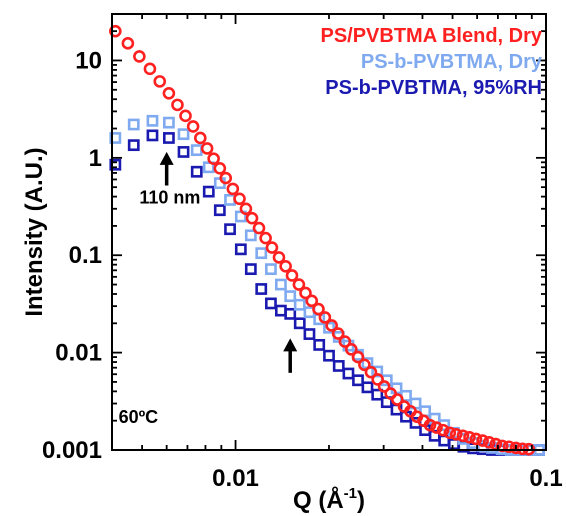 Image resolution: width=566 pixels, height=516 pixels. Describe the element at coordinates (452, 62) in the screenshot. I see `legend-entry-2: PS-b-PVBTMA, Dry` at that location.